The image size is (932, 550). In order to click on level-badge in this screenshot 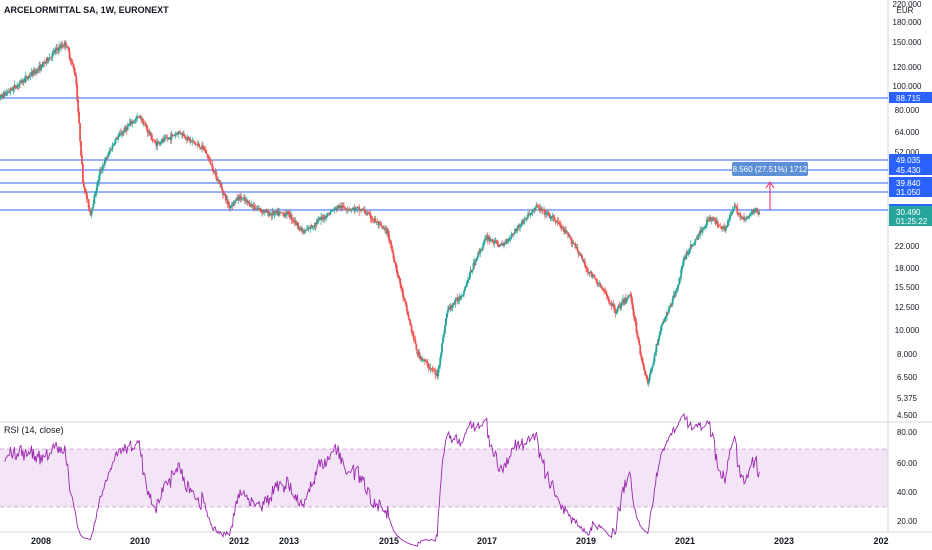, I will do `click(910, 97)`.